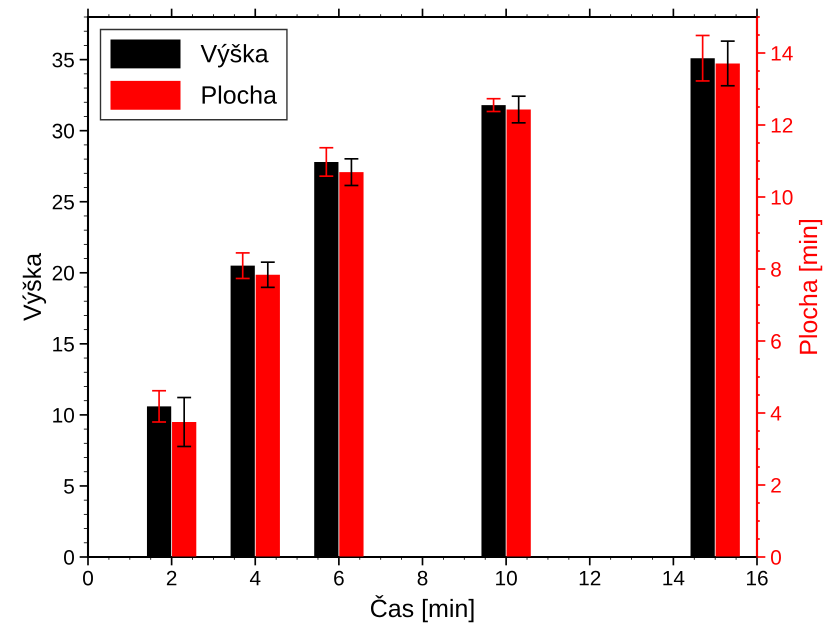  I want to click on y-tick-label: 35, so click(63, 60).